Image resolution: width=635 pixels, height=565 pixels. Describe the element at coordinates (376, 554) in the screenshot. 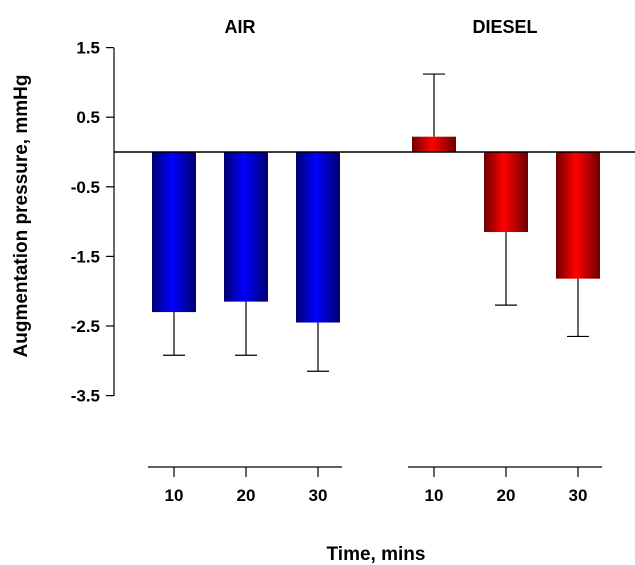

I see `x-axis-label: Time, mins` at that location.